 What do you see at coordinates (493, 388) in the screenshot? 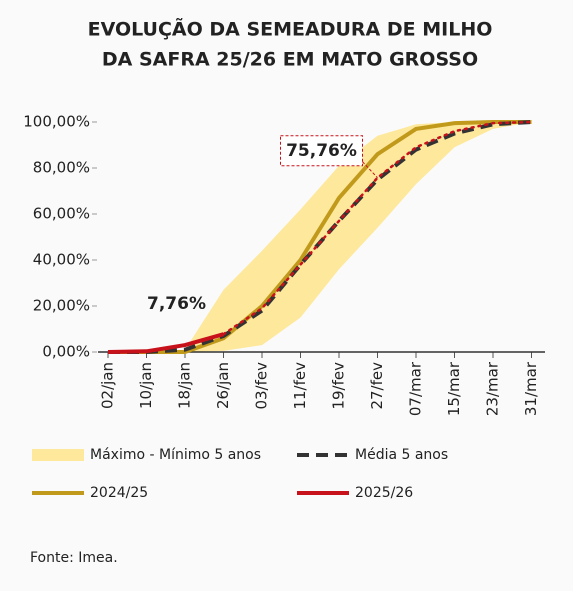
I see `x-tick-label: 23/mar` at bounding box center [493, 388].